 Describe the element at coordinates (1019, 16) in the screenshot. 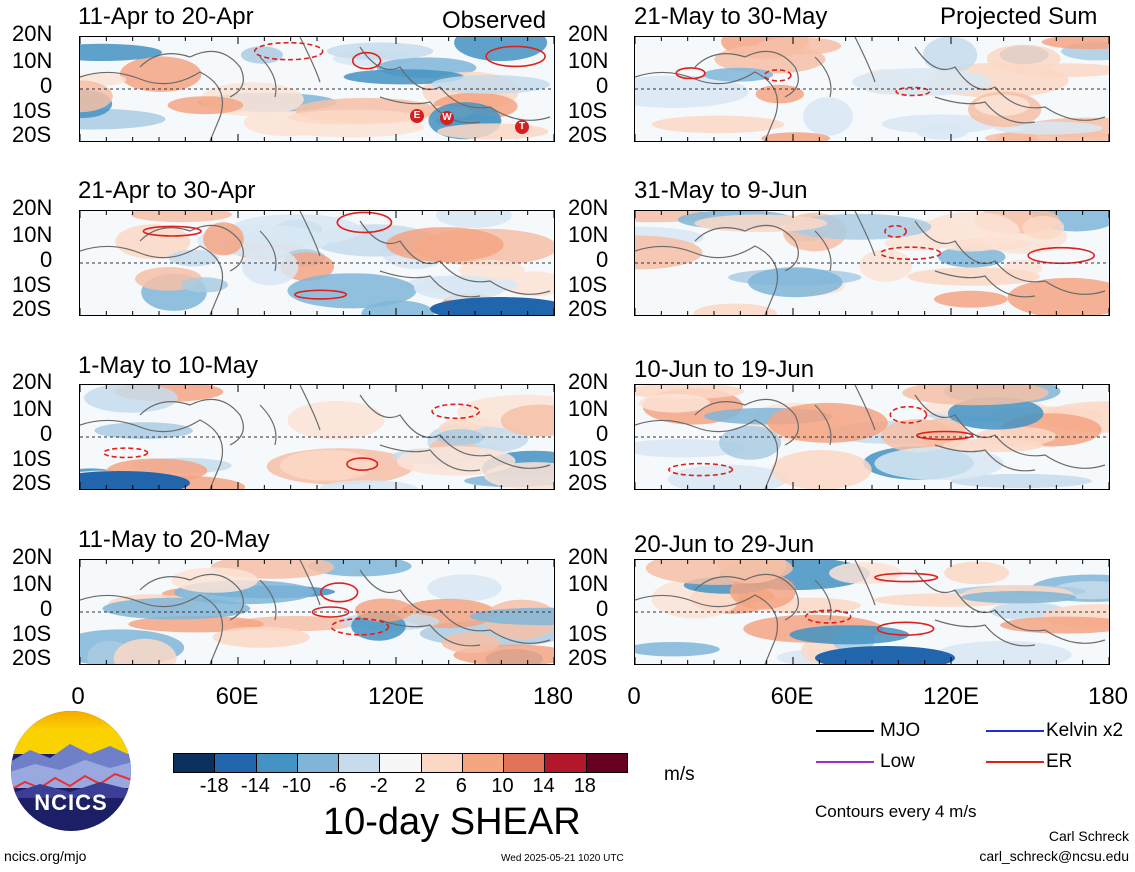

I see `projected-sum-label: Projected Sum` at that location.